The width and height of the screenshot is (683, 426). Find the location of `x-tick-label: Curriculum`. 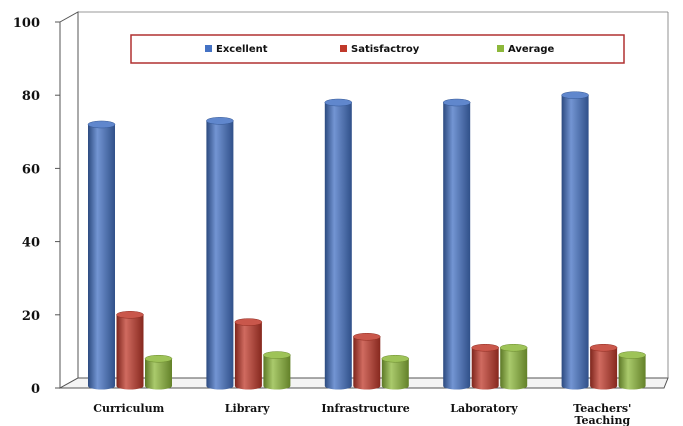

x-tick-label: Curriculum is located at coordinates (128, 408).